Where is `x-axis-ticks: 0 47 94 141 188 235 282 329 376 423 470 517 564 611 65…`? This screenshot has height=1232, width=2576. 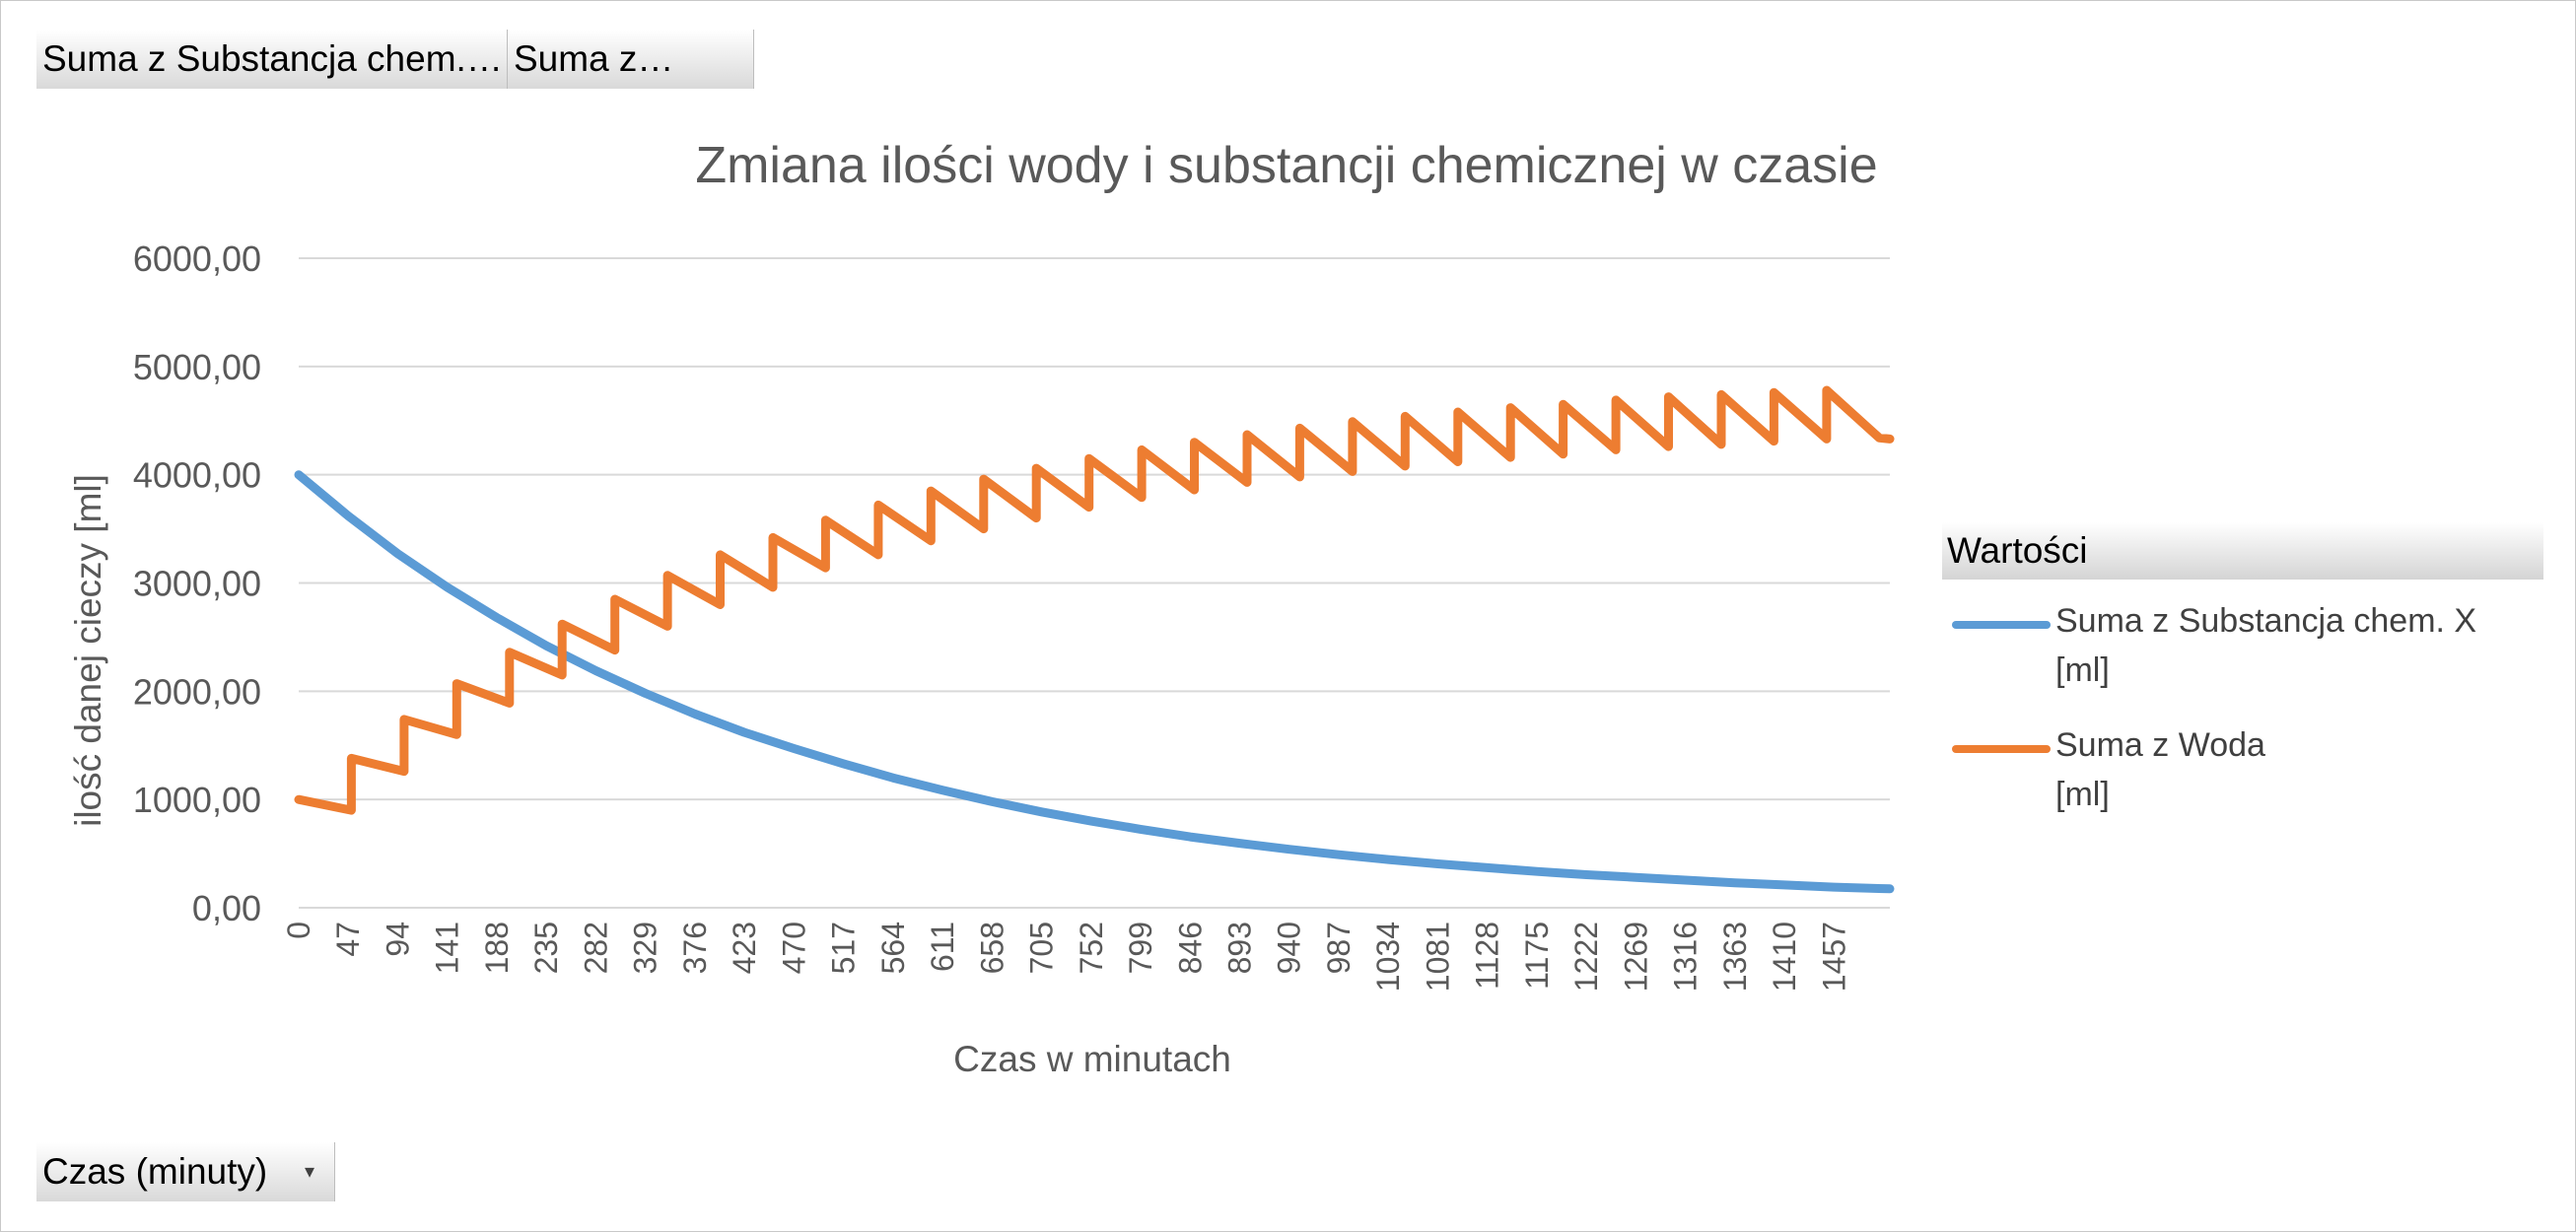
x-axis-ticks: 0 47 94 141 188 235 282 329 376 423 470 517 564 611 65… is located at coordinates (1066, 957).